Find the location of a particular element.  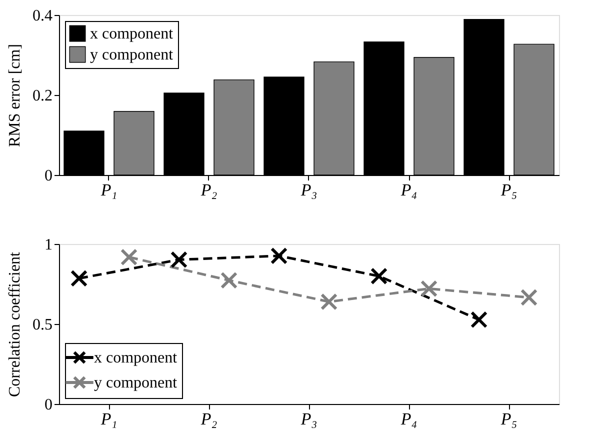

y-tick-label: 1 is located at coordinates (48, 245).